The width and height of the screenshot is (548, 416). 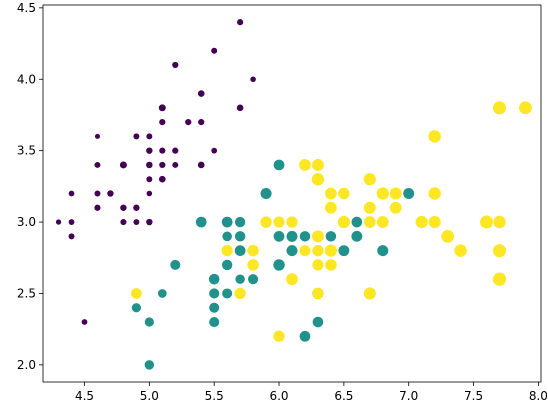 What do you see at coordinates (408, 396) in the screenshot?
I see `x-tick-label: 7.0` at bounding box center [408, 396].